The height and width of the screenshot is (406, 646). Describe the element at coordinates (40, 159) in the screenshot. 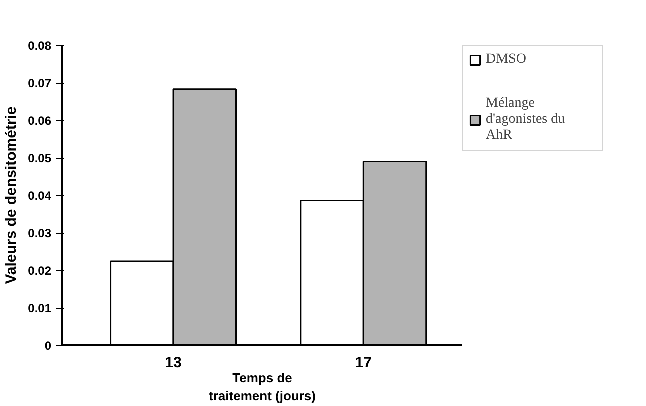

I see `y-tick-label: 0.05` at that location.